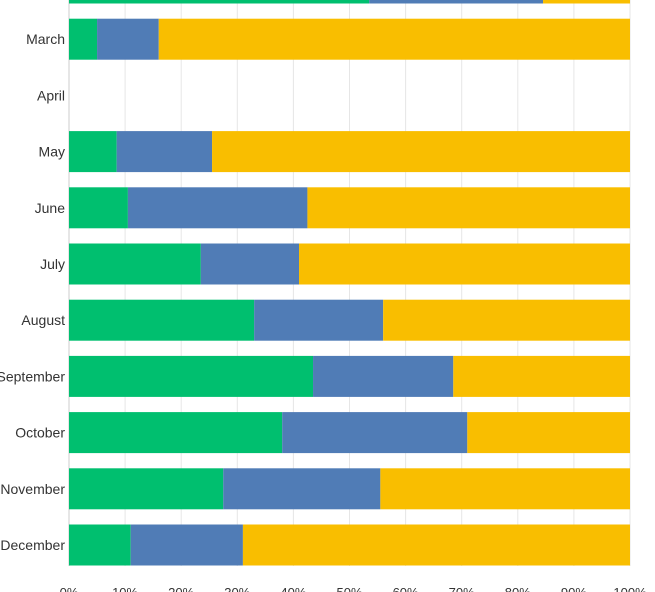  Describe the element at coordinates (181, 588) in the screenshot. I see `x-tick-label: 20%` at that location.